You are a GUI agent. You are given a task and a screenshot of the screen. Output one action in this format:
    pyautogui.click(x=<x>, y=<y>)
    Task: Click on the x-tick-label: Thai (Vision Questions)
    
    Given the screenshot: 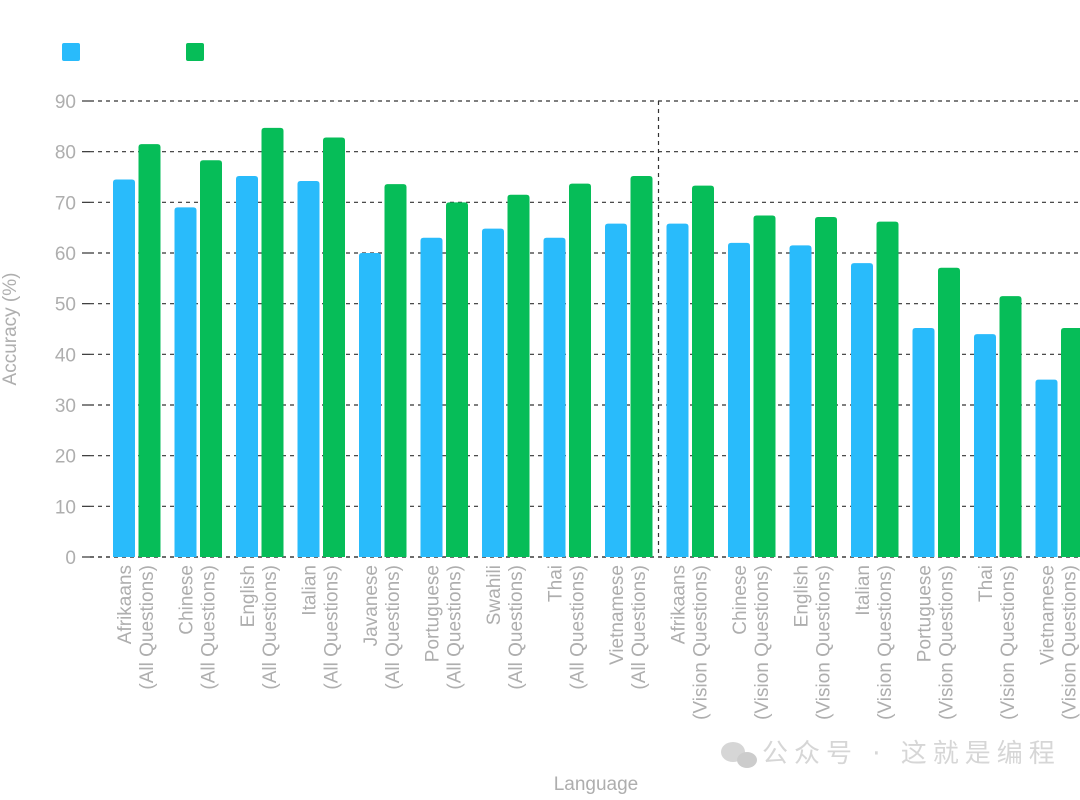 What is the action you would take?
    pyautogui.click(x=997, y=642)
    